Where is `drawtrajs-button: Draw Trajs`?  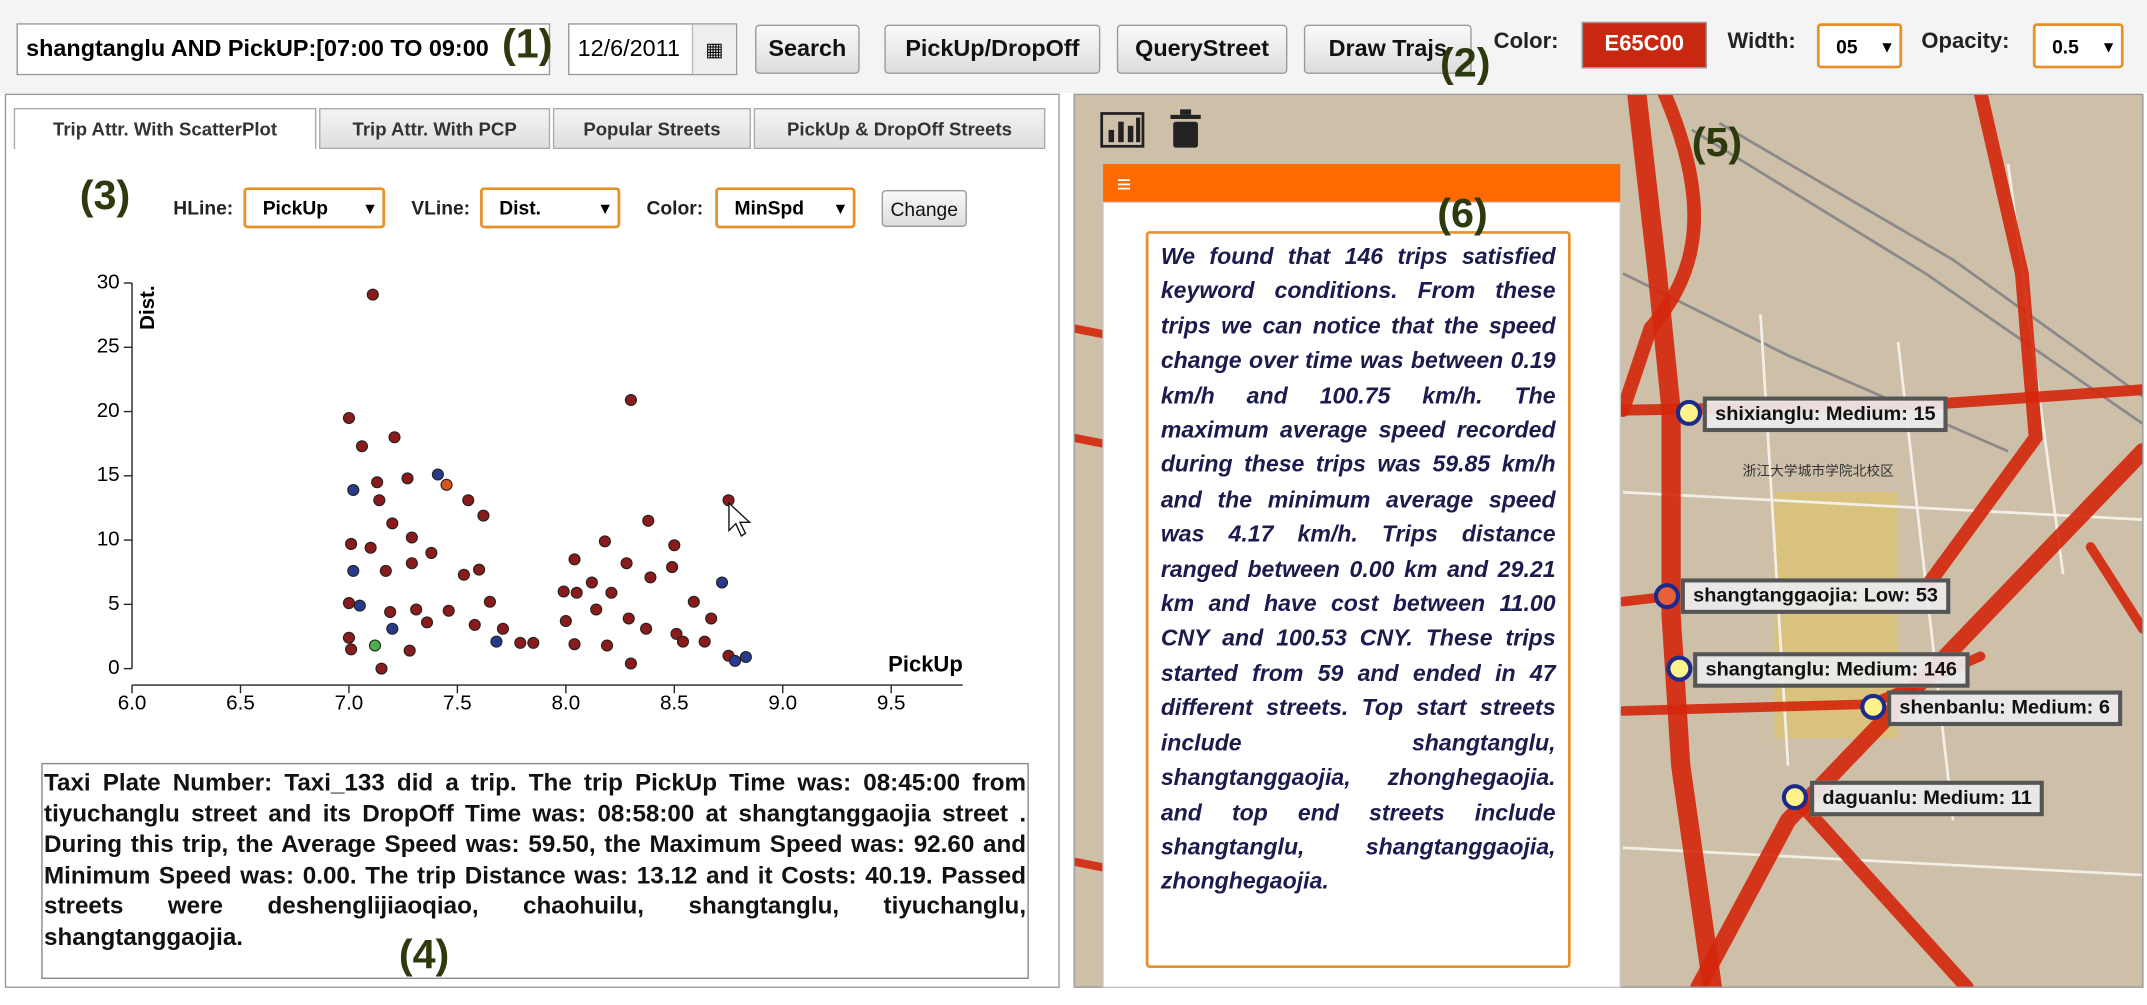 drawtrajs-button: Draw Trajs is located at coordinates (1387, 49).